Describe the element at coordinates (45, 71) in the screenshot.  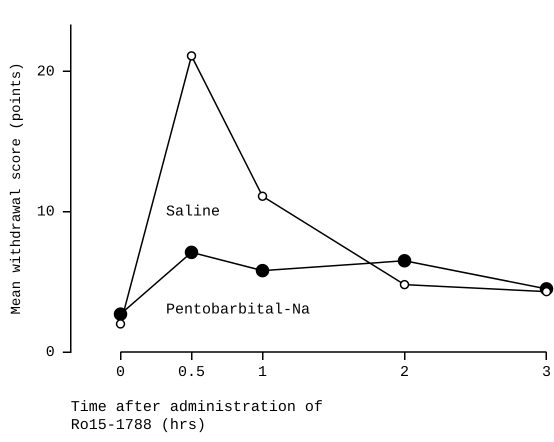
I see `y-tick-label: 20` at that location.